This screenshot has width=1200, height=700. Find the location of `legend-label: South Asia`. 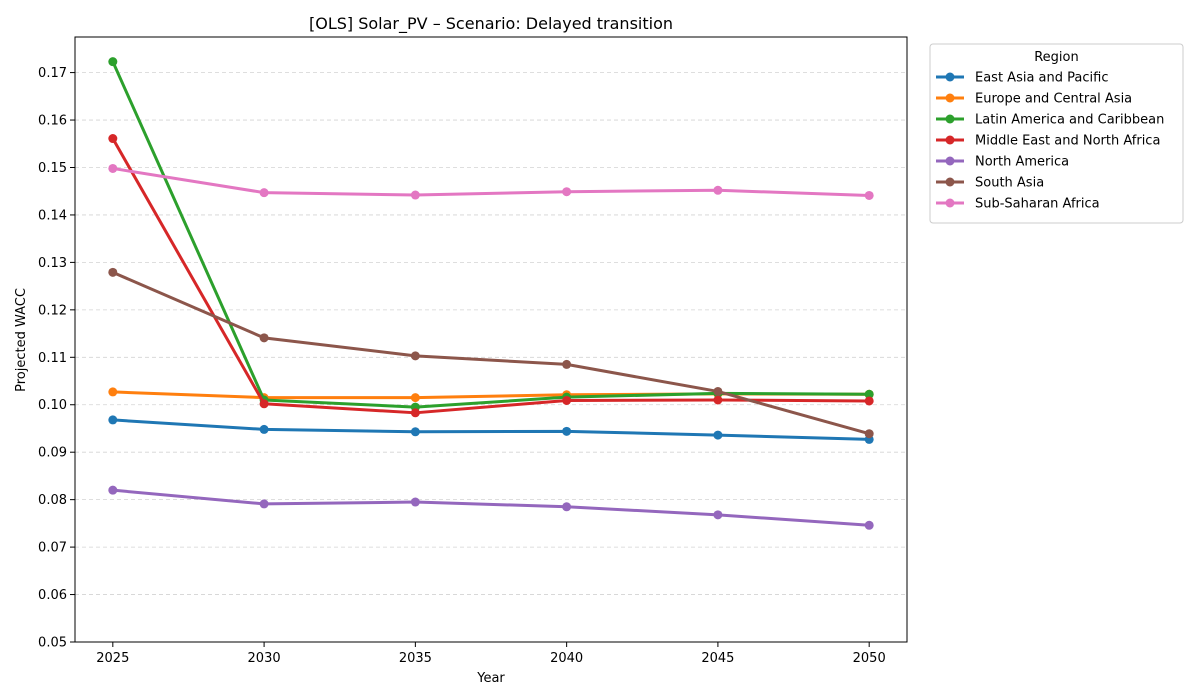

legend-label: South Asia is located at coordinates (1009, 183).